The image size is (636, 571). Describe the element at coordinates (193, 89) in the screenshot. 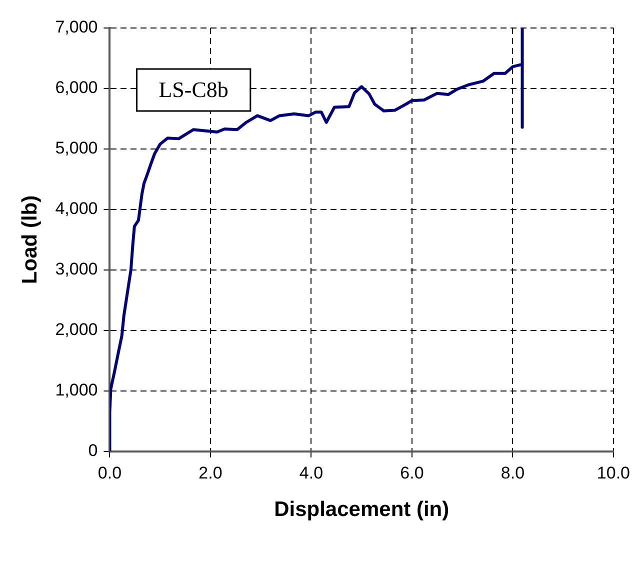

I see `annotation: LS-C8b` at that location.